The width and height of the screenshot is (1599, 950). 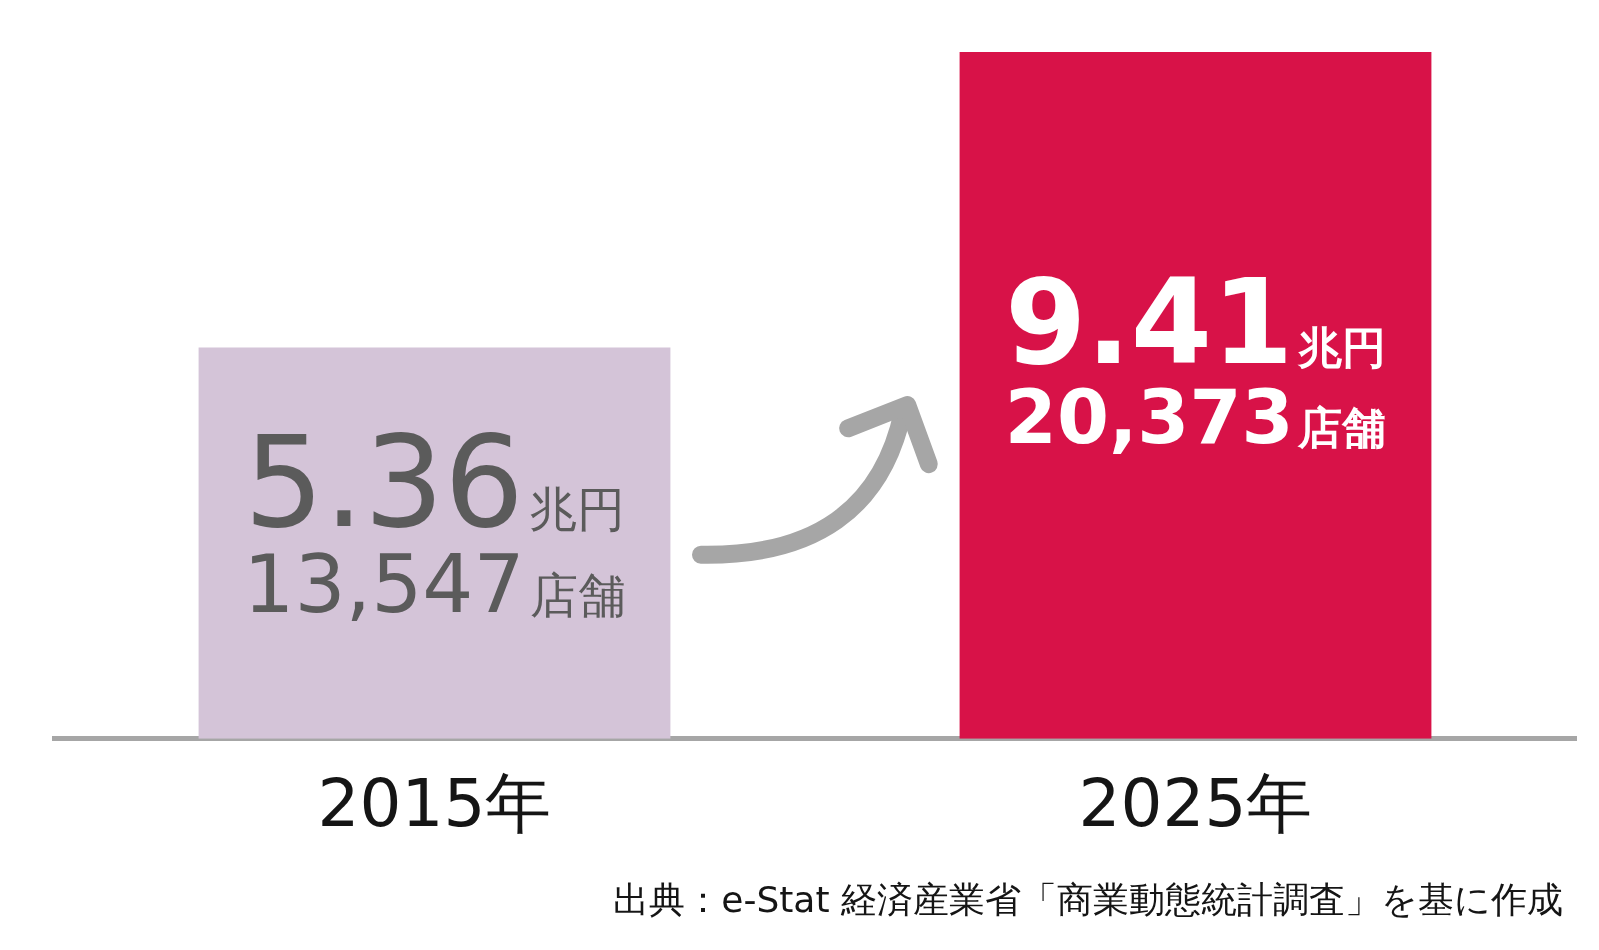 I want to click on x-tick-label: 2025年, so click(x=1195, y=803).